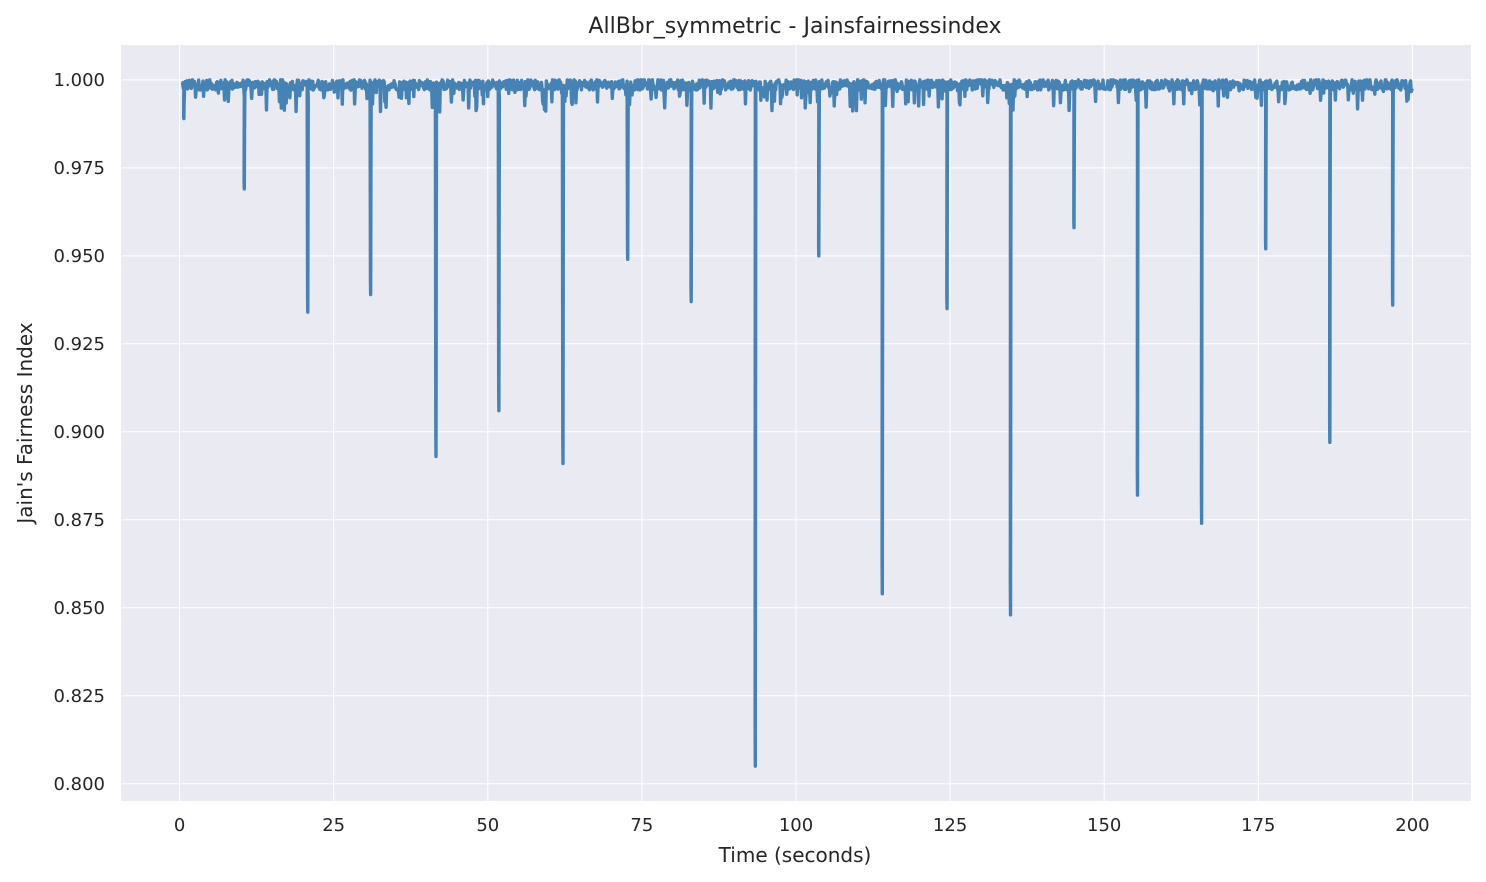 The image size is (1486, 882). I want to click on y-tick-label: 0.875, so click(79, 520).